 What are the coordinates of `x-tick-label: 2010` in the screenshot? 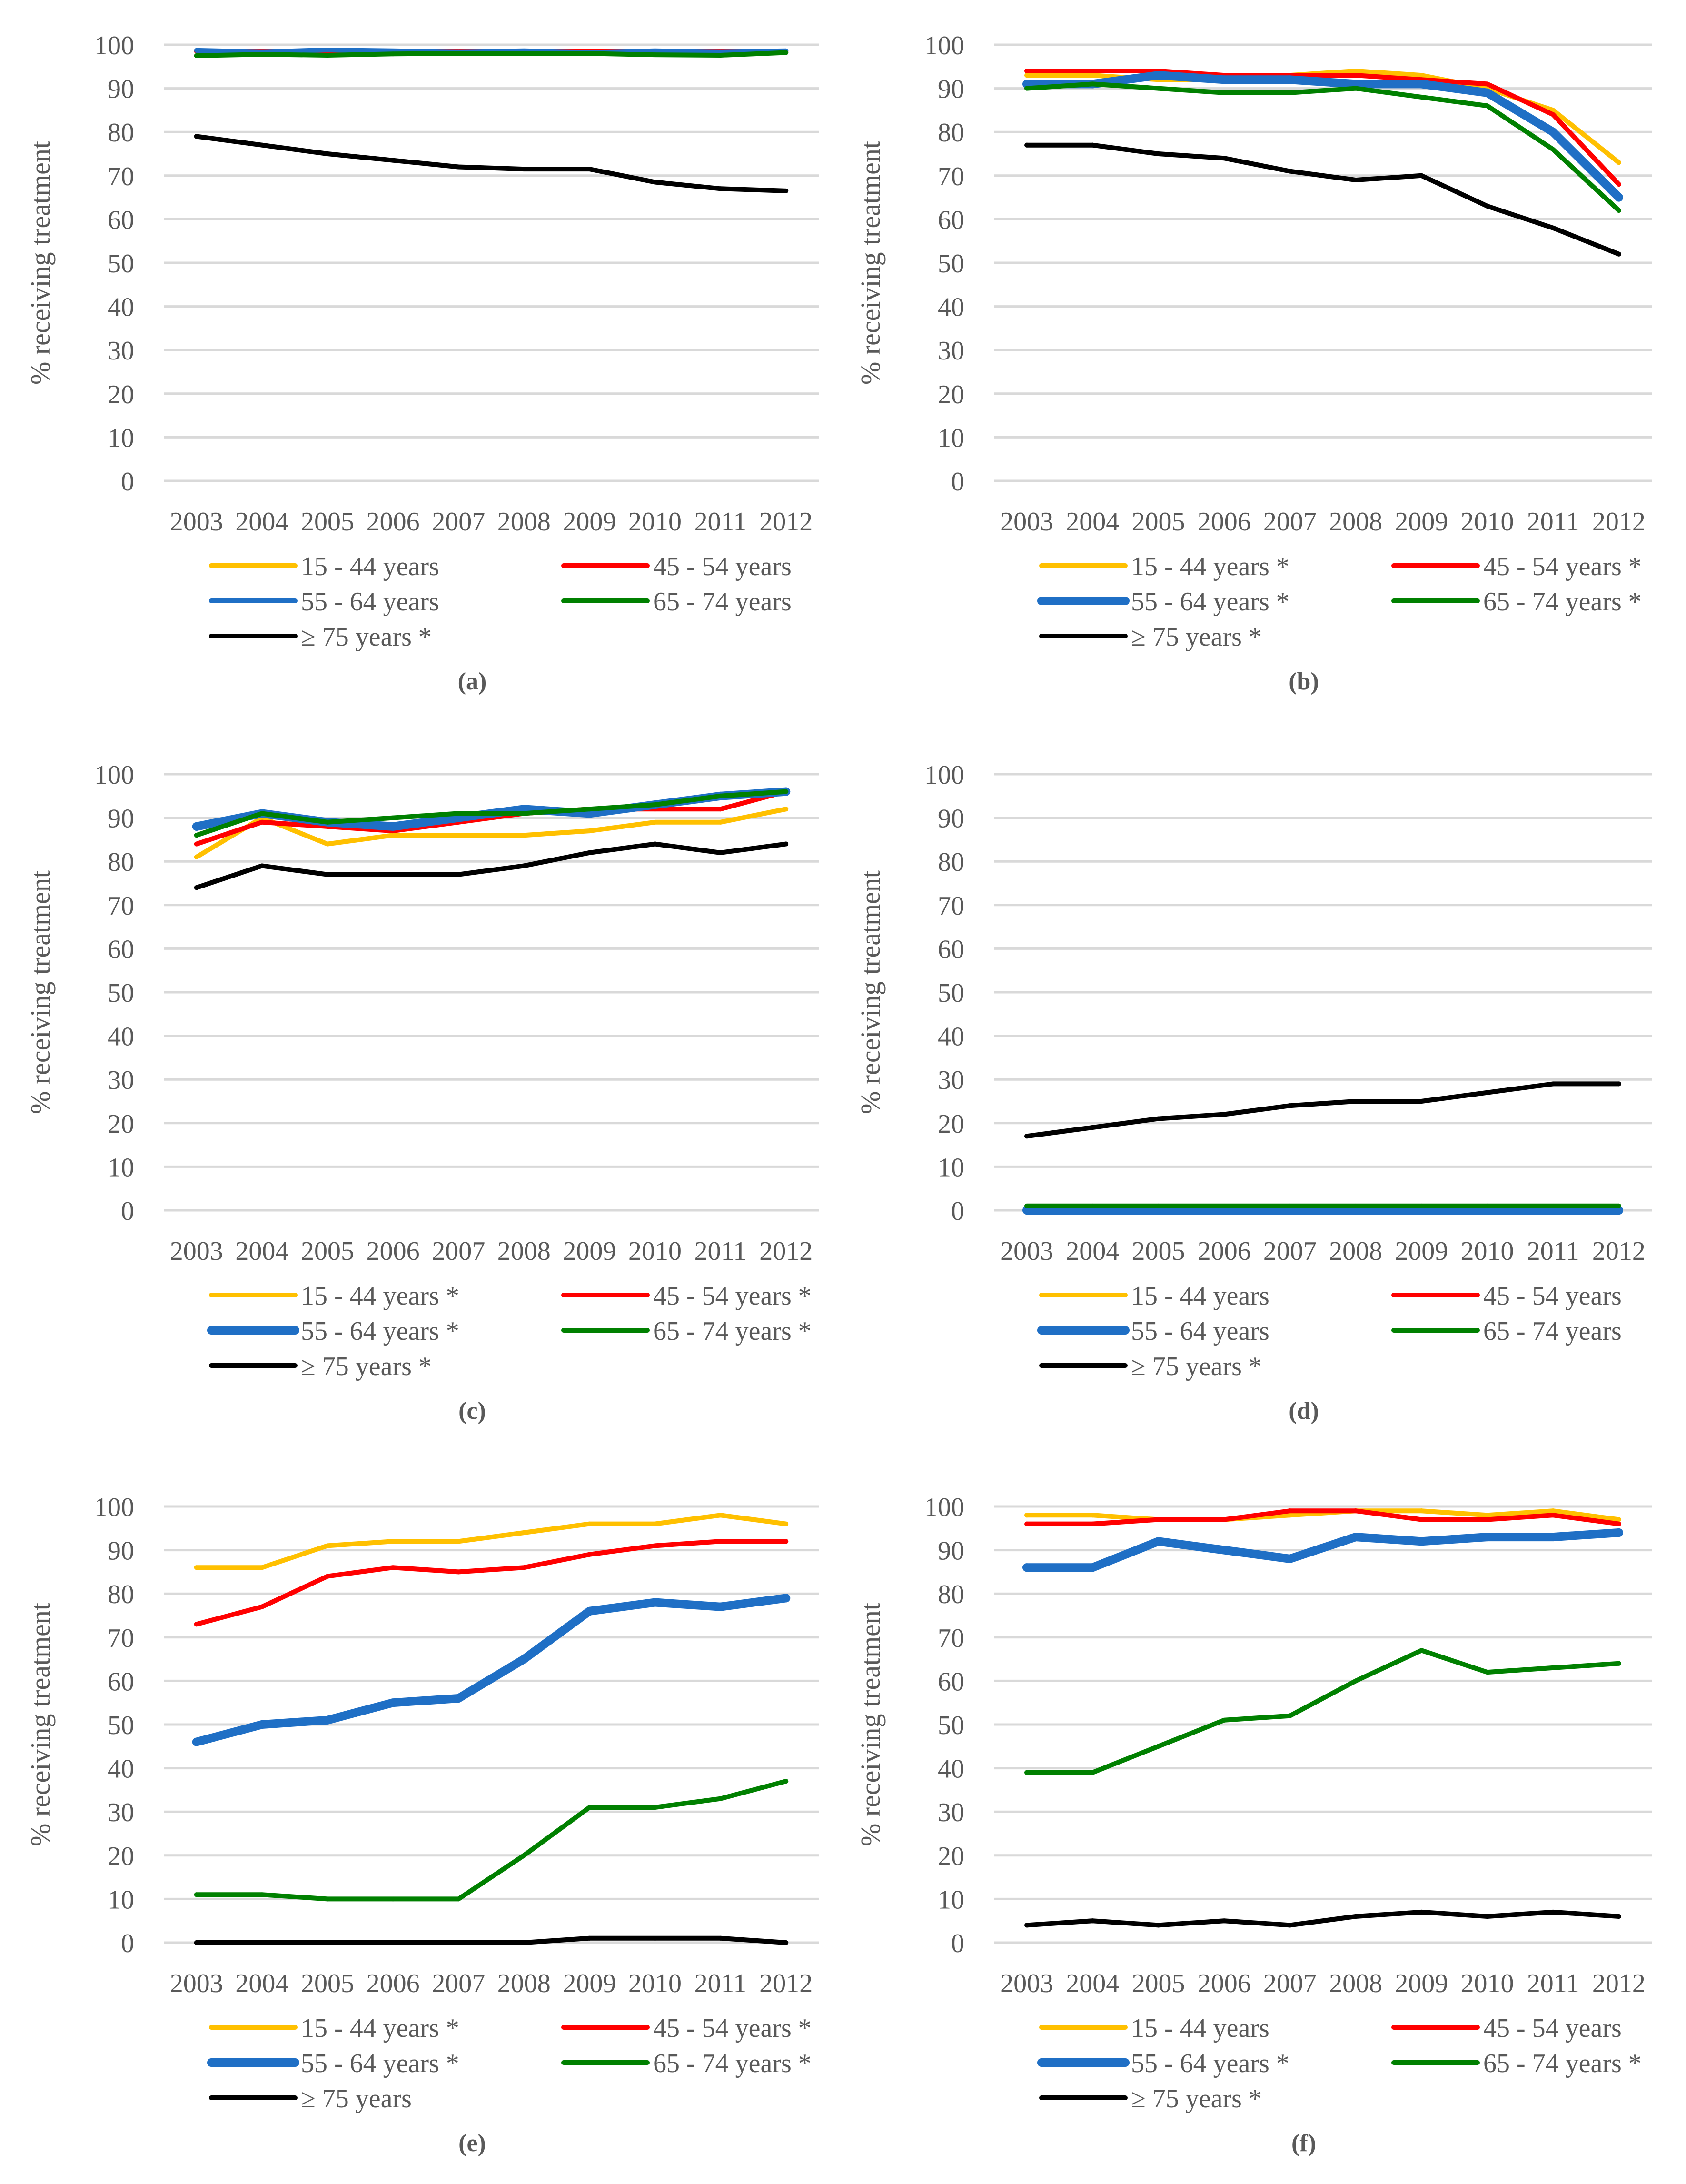 It's located at (1487, 522).